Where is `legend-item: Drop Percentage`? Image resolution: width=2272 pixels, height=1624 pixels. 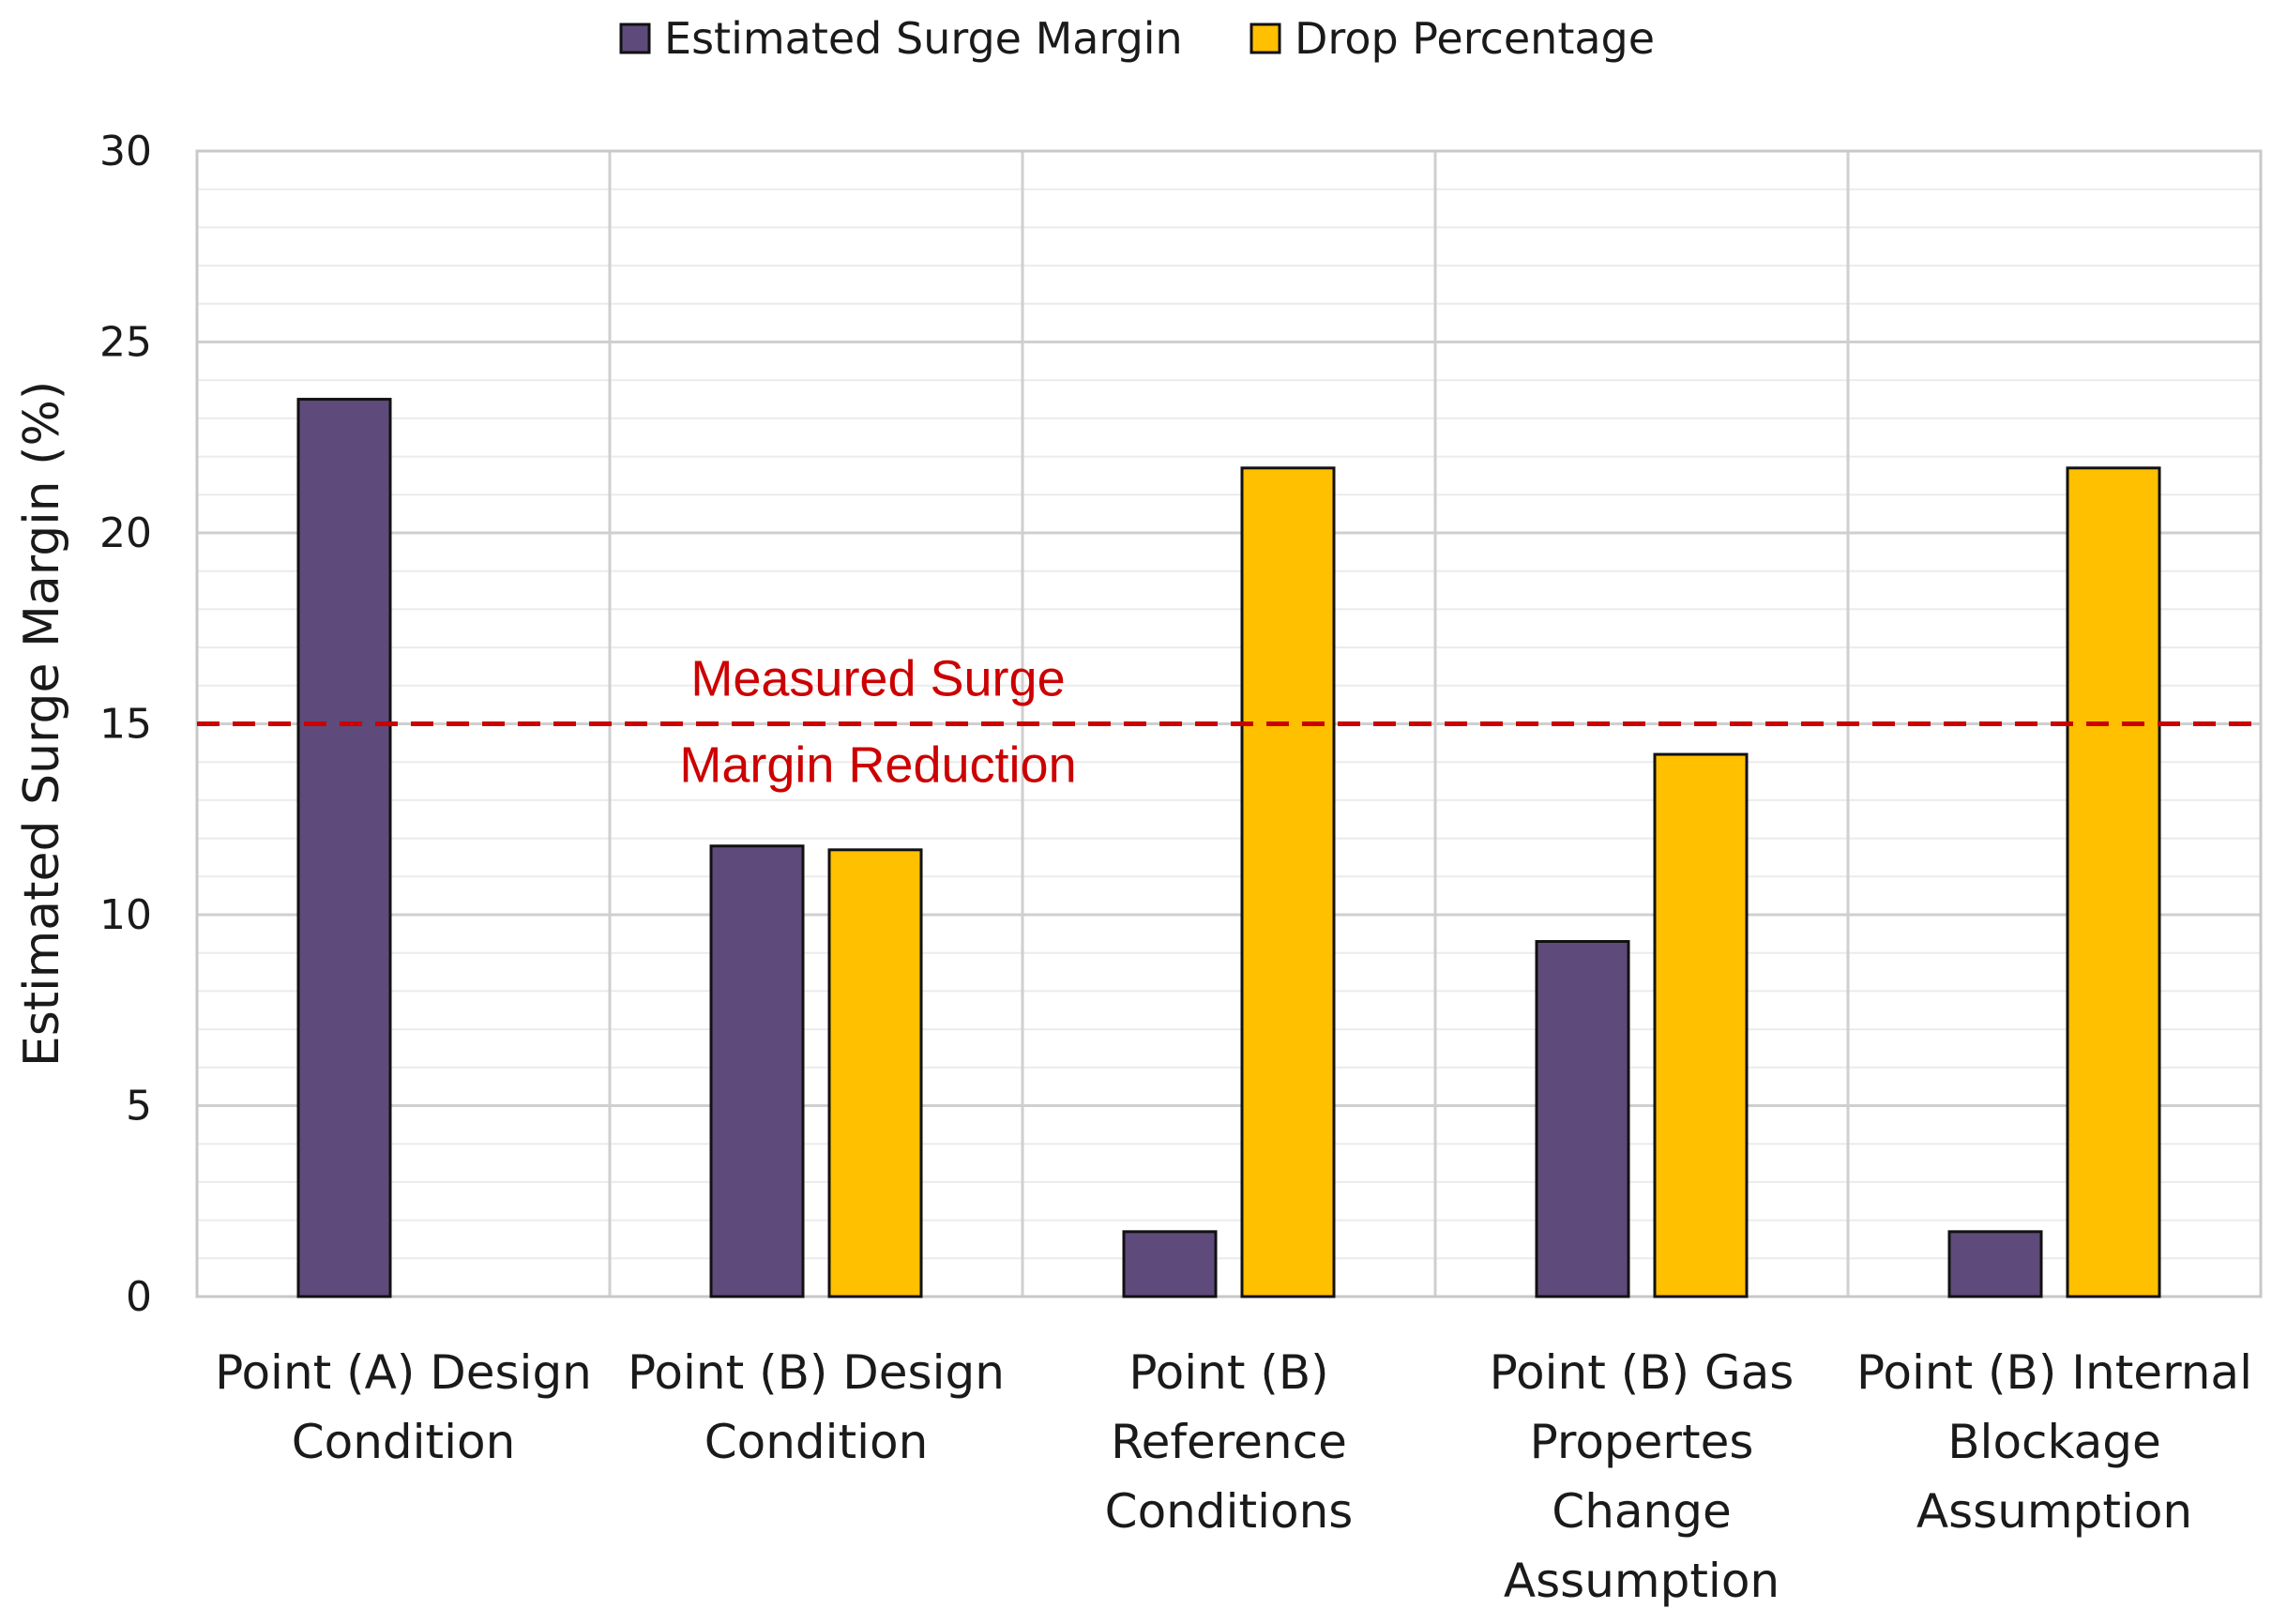
legend-item: Drop Percentage is located at coordinates (1452, 38).